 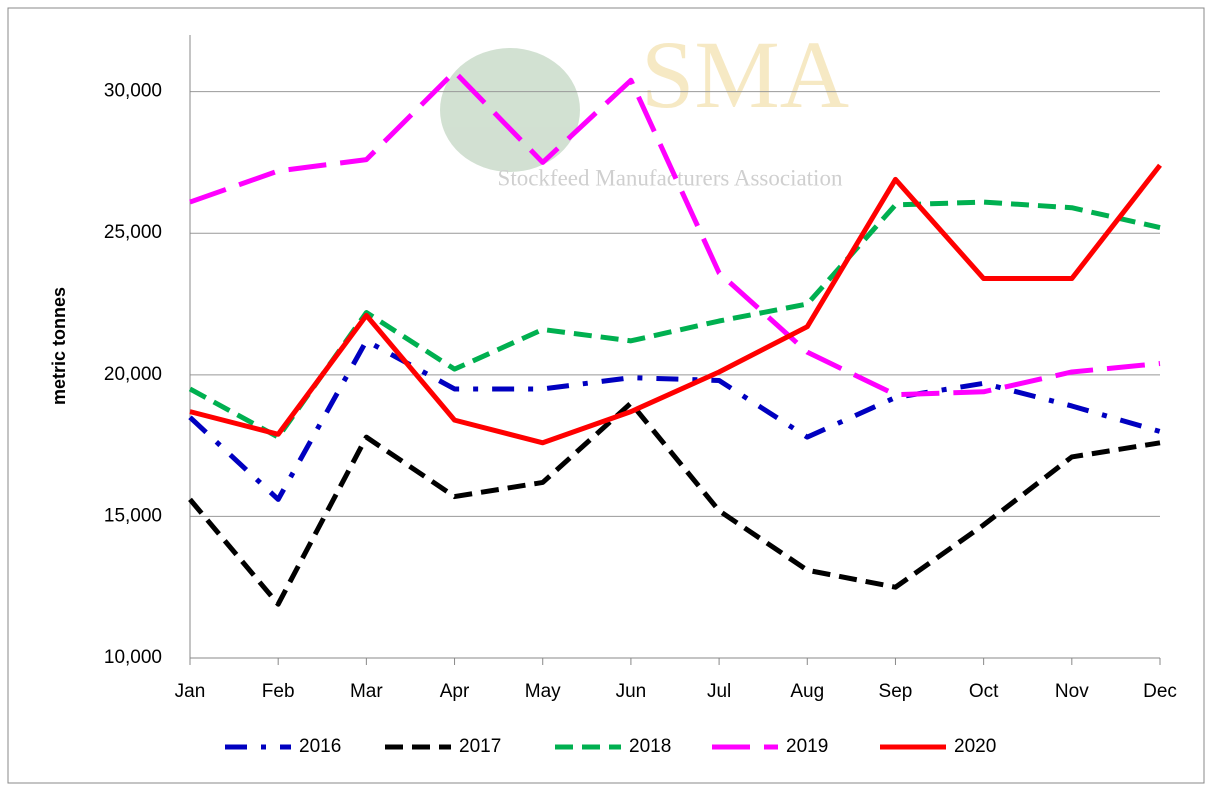 What do you see at coordinates (975, 746) in the screenshot?
I see `legend-label: 2020` at bounding box center [975, 746].